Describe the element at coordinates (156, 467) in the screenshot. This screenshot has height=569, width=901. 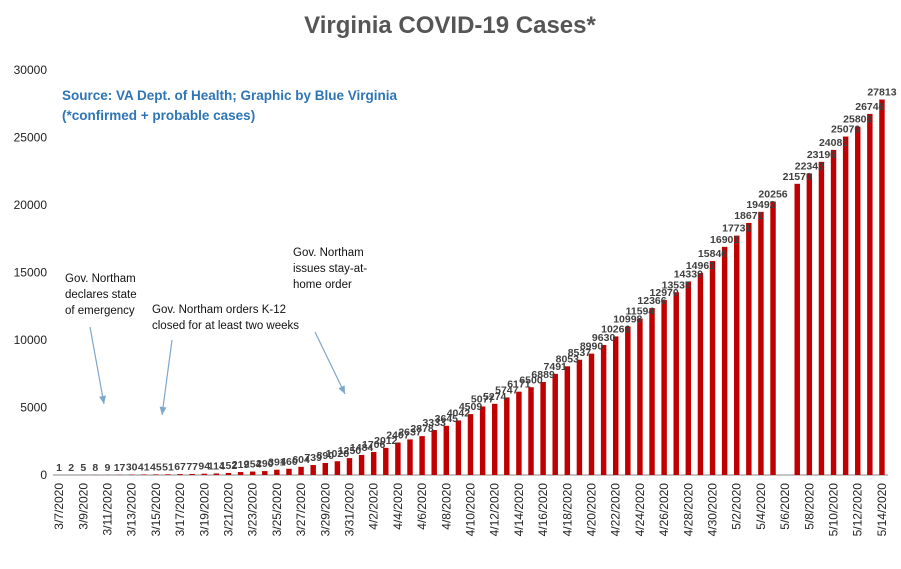
I see `data-label: 45` at that location.